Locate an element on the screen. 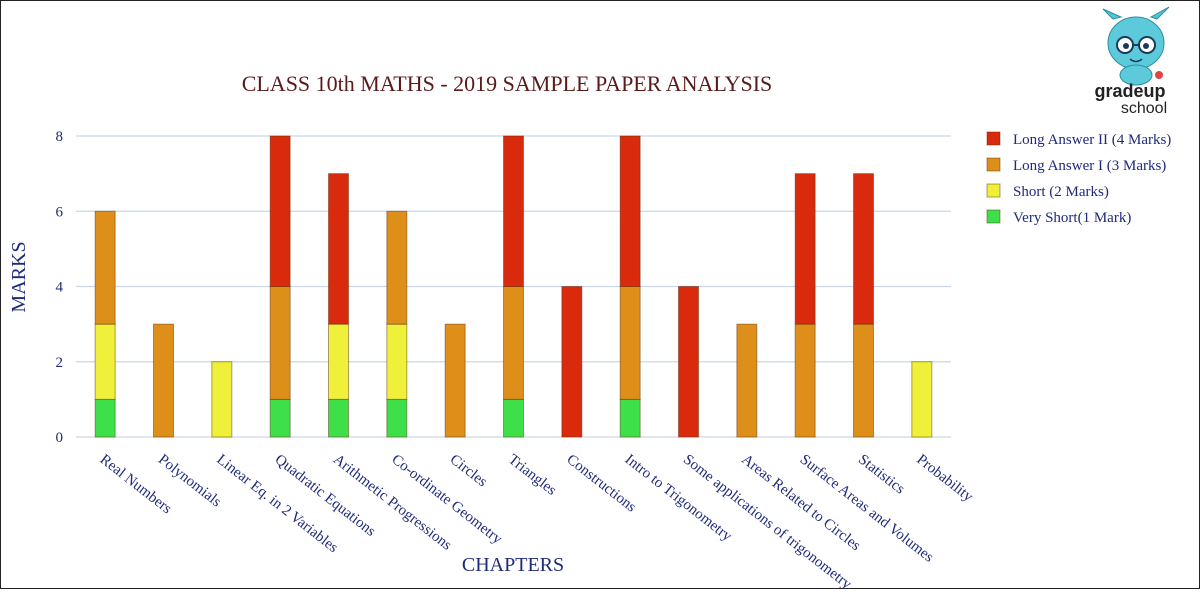 The height and width of the screenshot is (593, 1200). x-category-label: Triangles is located at coordinates (532, 475).